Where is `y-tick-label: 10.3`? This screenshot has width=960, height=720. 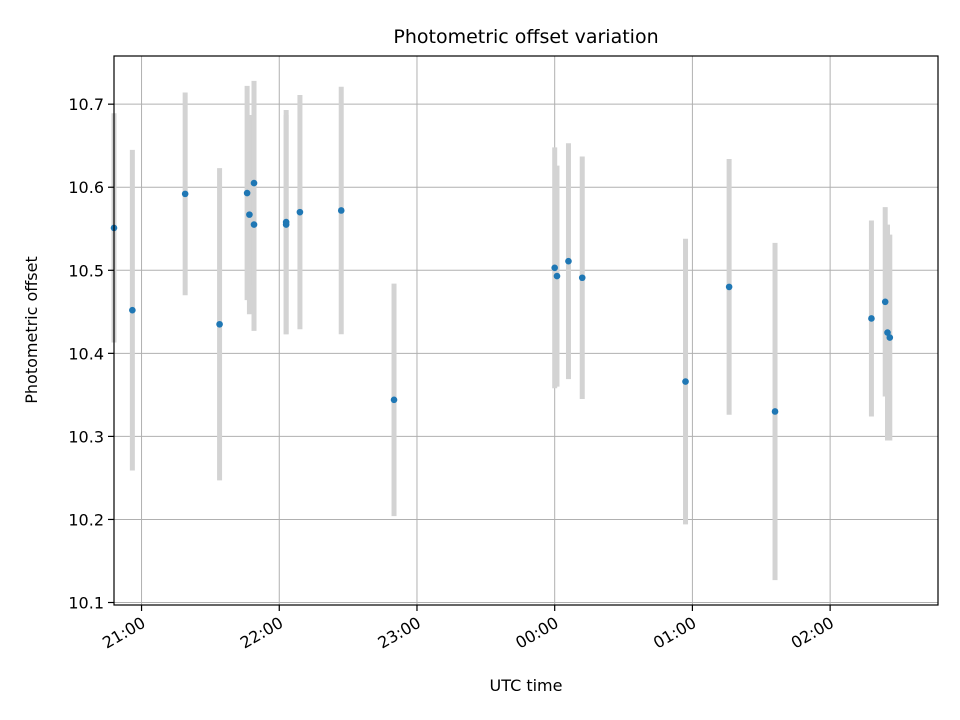 y-tick-label: 10.3 is located at coordinates (86, 436).